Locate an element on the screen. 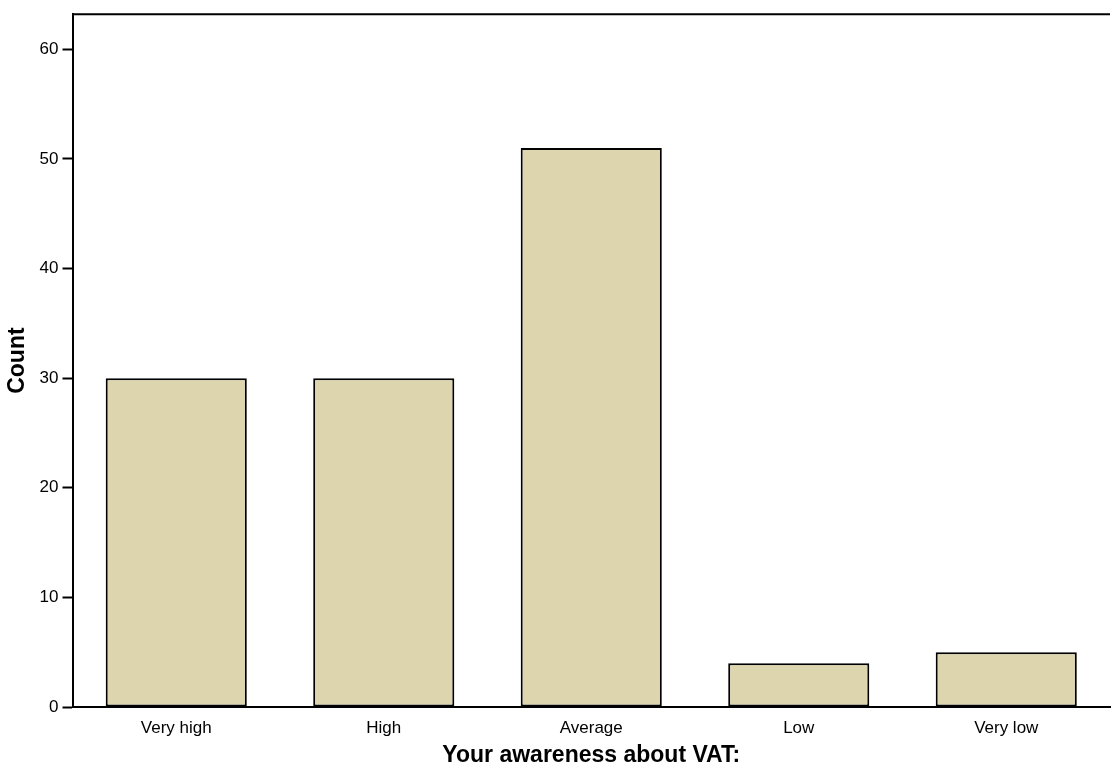  y-tick-label: 20 is located at coordinates (49, 487).